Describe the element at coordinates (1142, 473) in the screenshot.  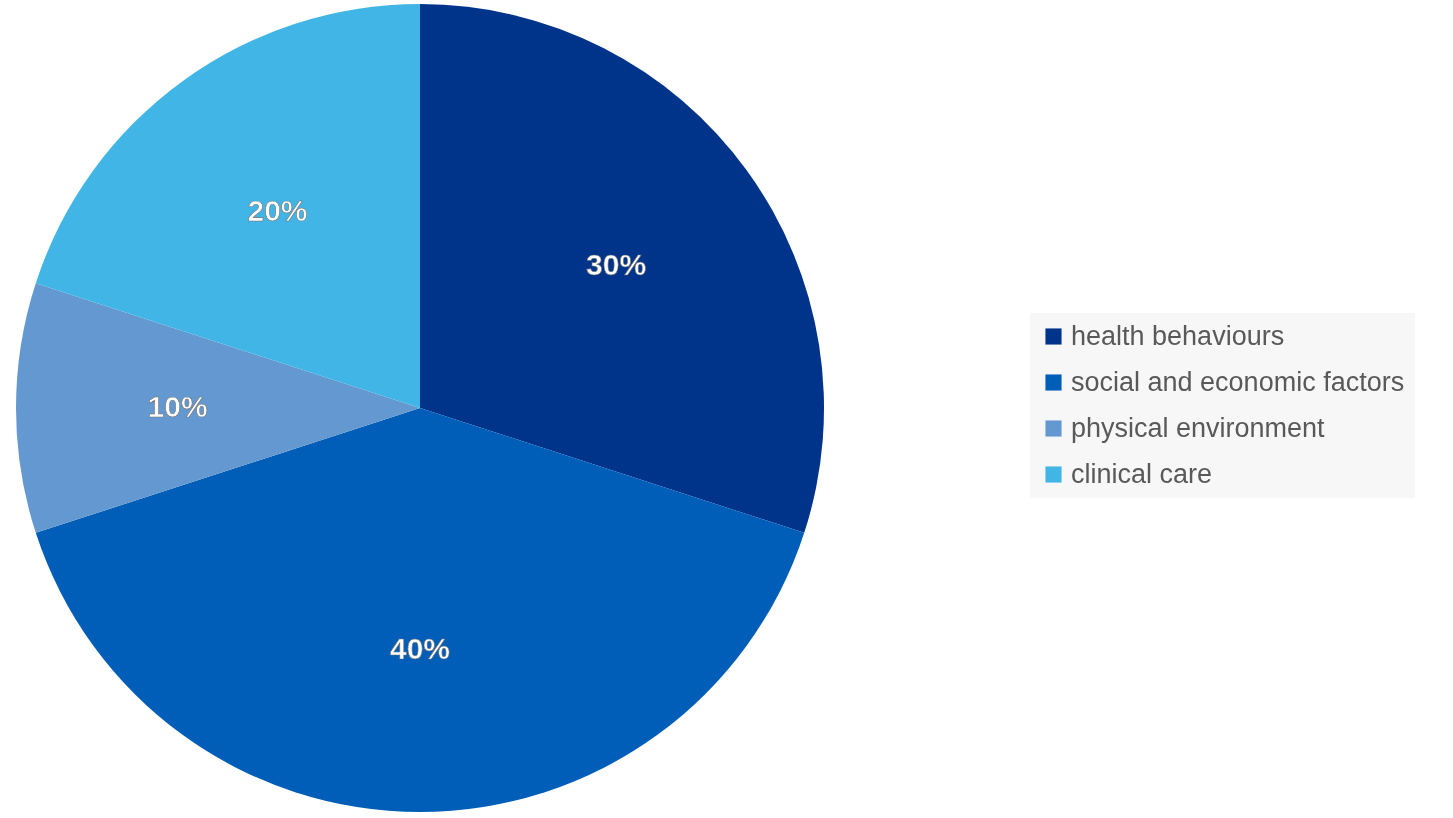
I see `legend-label: clinical care` at that location.